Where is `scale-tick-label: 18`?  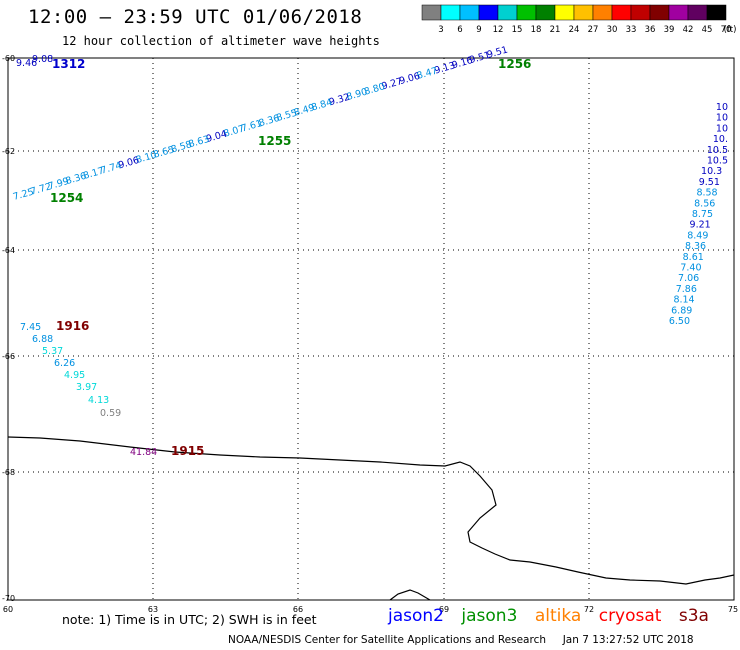 scale-tick-label: 18 is located at coordinates (536, 30).